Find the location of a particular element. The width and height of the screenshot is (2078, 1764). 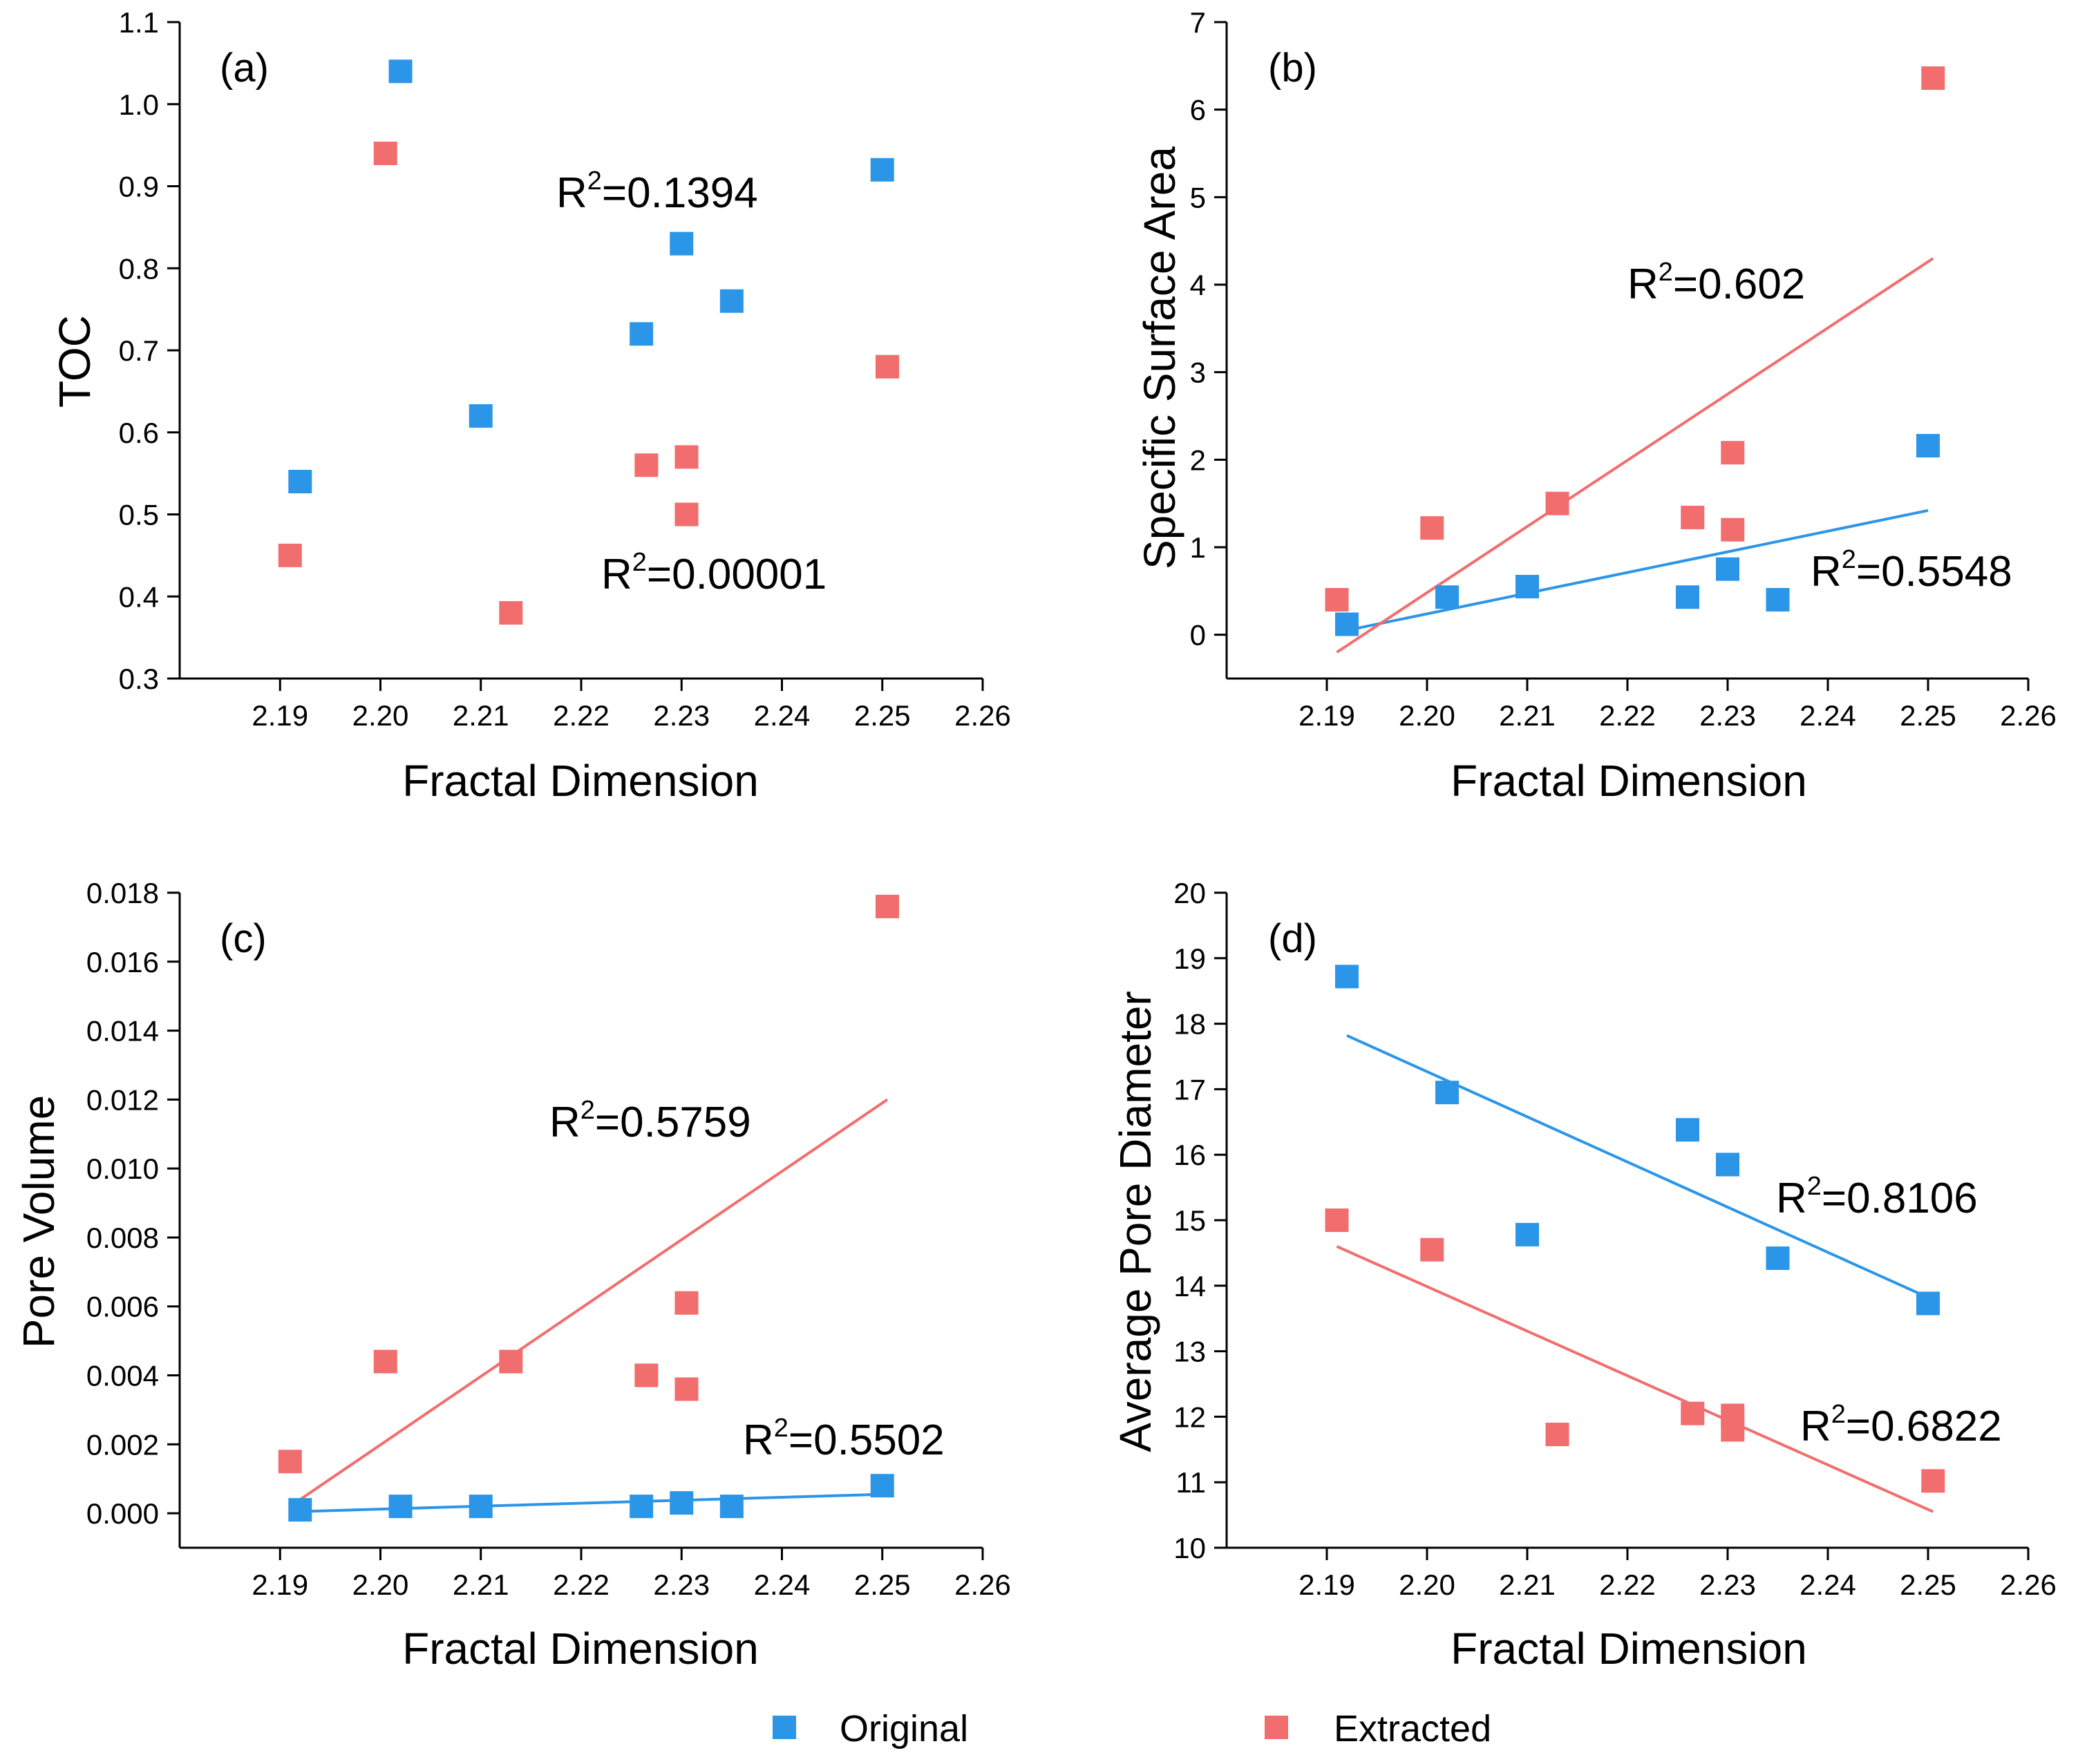

panel-c-r2-extracted: R2=0.5759 is located at coordinates (650, 1121).